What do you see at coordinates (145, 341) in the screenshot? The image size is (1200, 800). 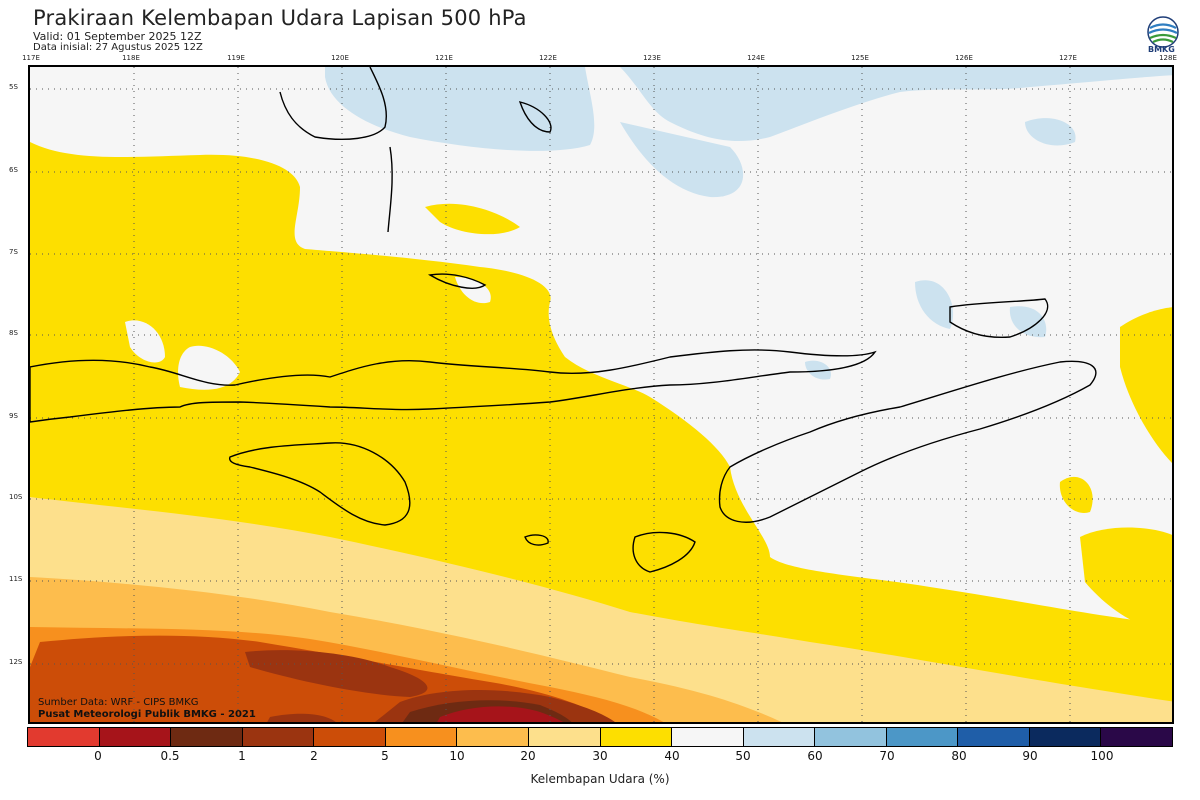 I see `humidity-40-50-pocket` at bounding box center [145, 341].